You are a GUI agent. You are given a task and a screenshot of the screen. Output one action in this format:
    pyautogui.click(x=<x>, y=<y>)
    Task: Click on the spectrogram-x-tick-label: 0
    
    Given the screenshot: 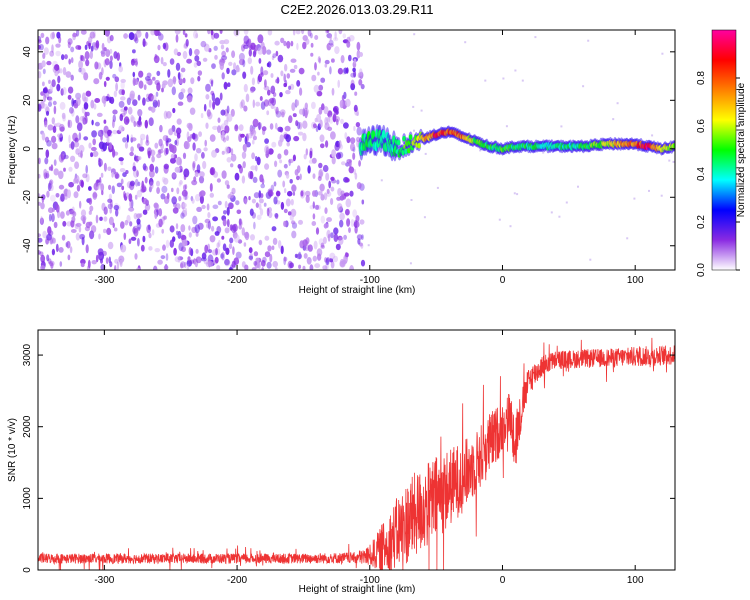 What is the action you would take?
    pyautogui.click(x=503, y=280)
    